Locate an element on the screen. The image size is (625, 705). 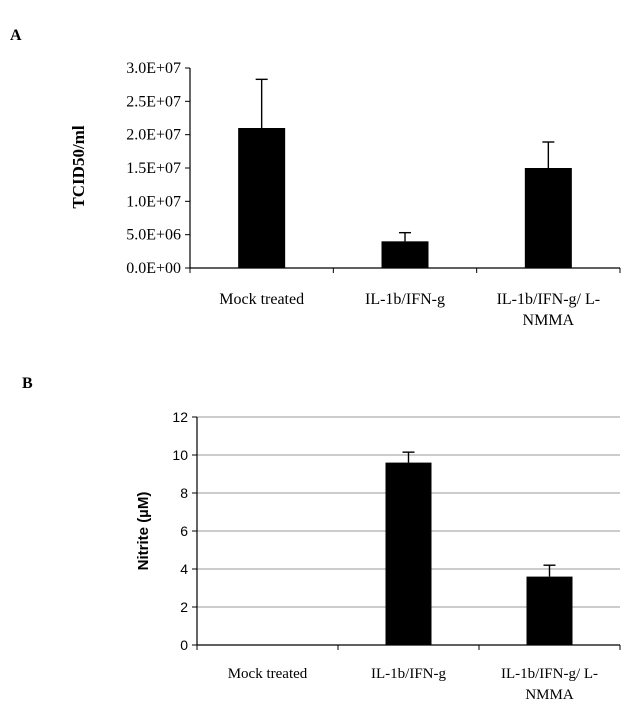
y-tick-label: 8 is located at coordinates (184, 493).